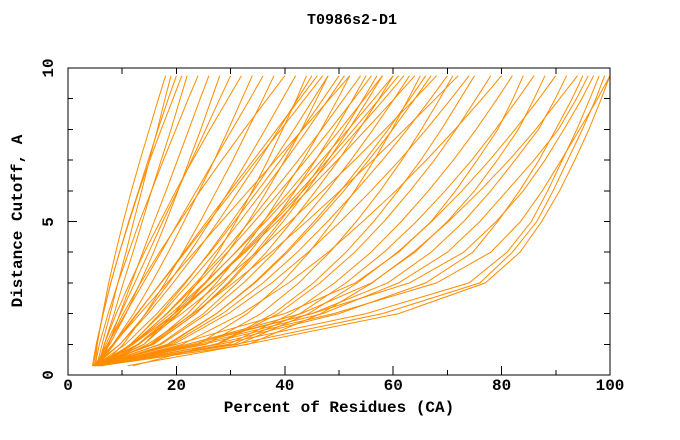  What do you see at coordinates (285, 386) in the screenshot?
I see `x-tick-label: 40` at bounding box center [285, 386].